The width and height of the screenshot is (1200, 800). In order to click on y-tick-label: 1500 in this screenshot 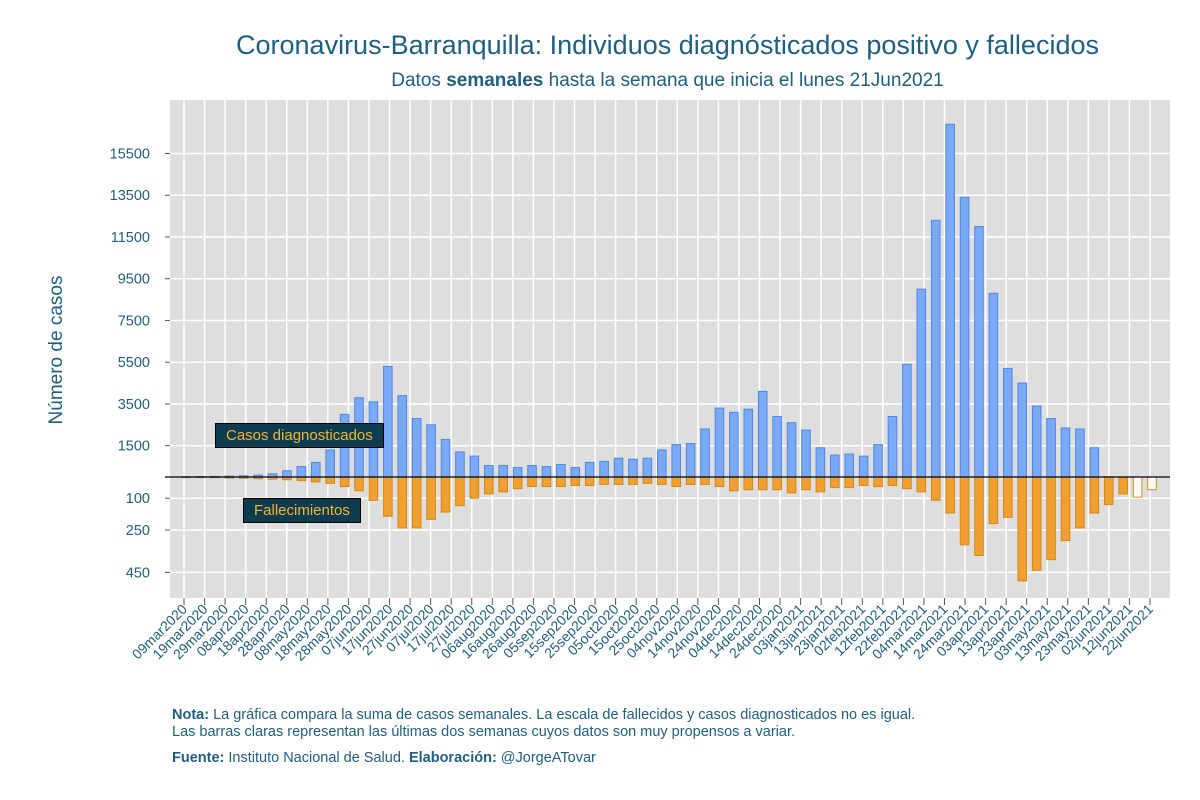, I will do `click(134, 447)`.